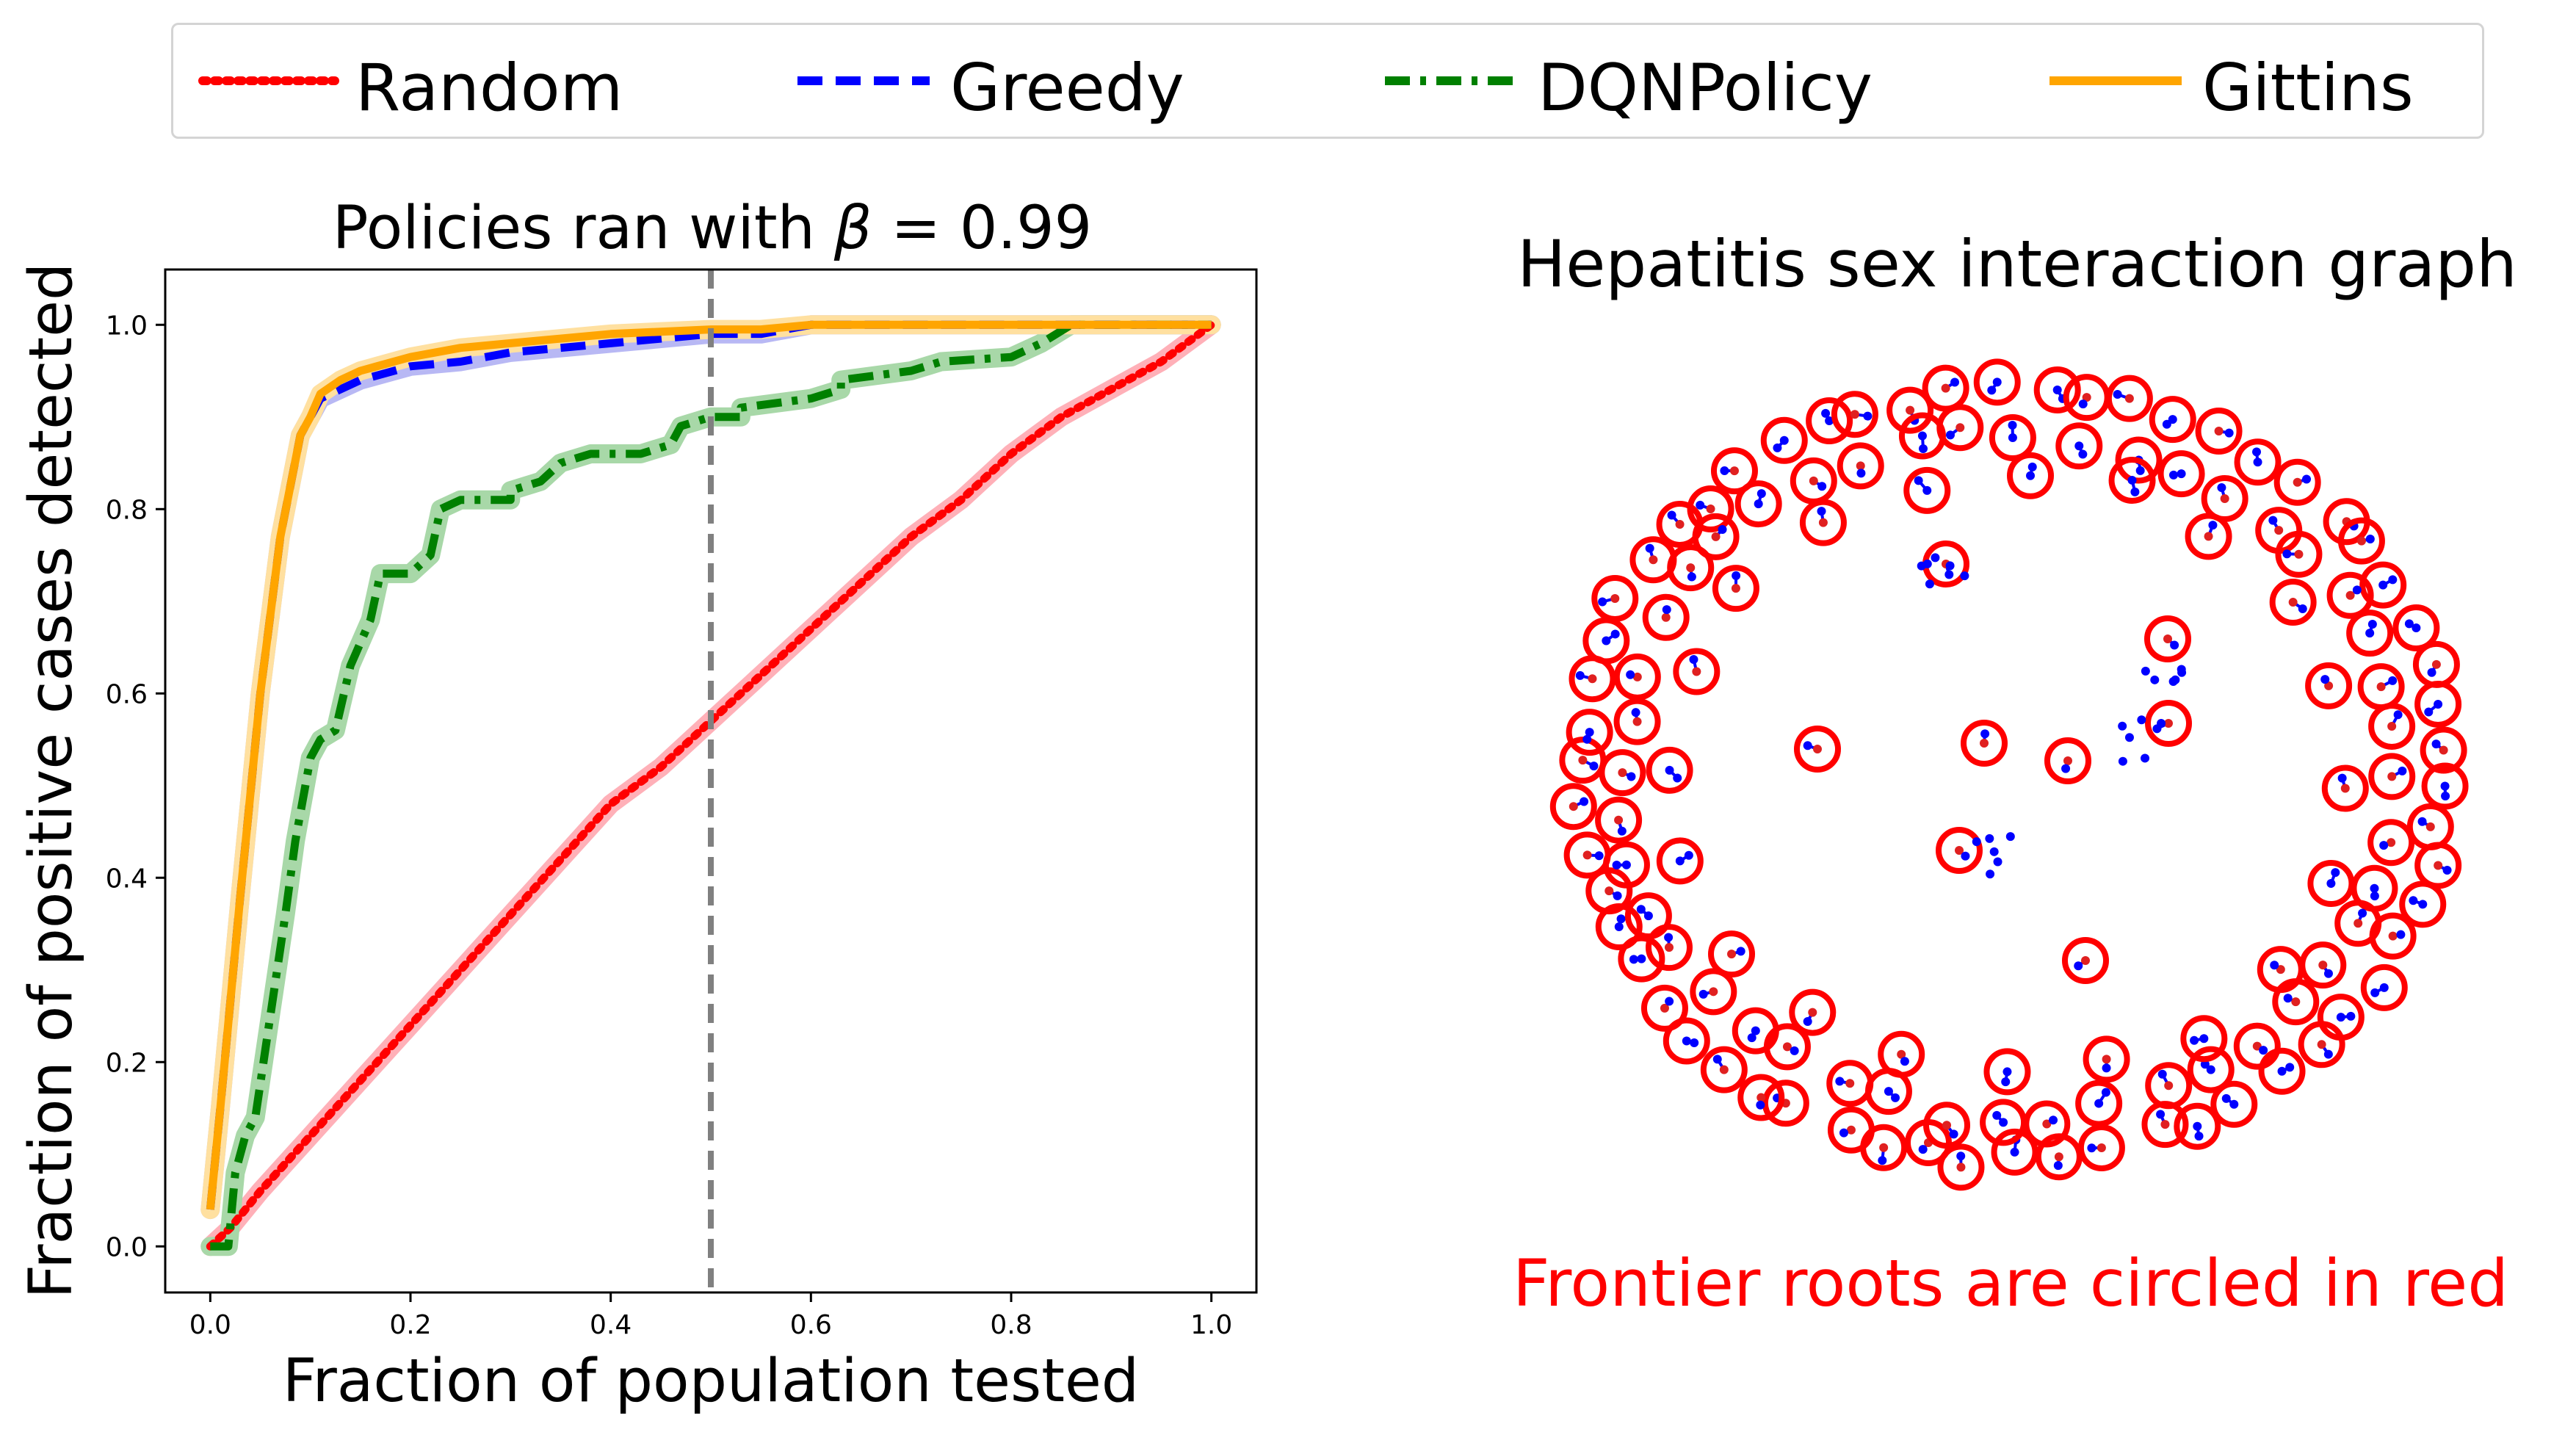 The width and height of the screenshot is (2576, 1432). I want to click on chart-title-prefix: Policies ran with, so click(583, 228).